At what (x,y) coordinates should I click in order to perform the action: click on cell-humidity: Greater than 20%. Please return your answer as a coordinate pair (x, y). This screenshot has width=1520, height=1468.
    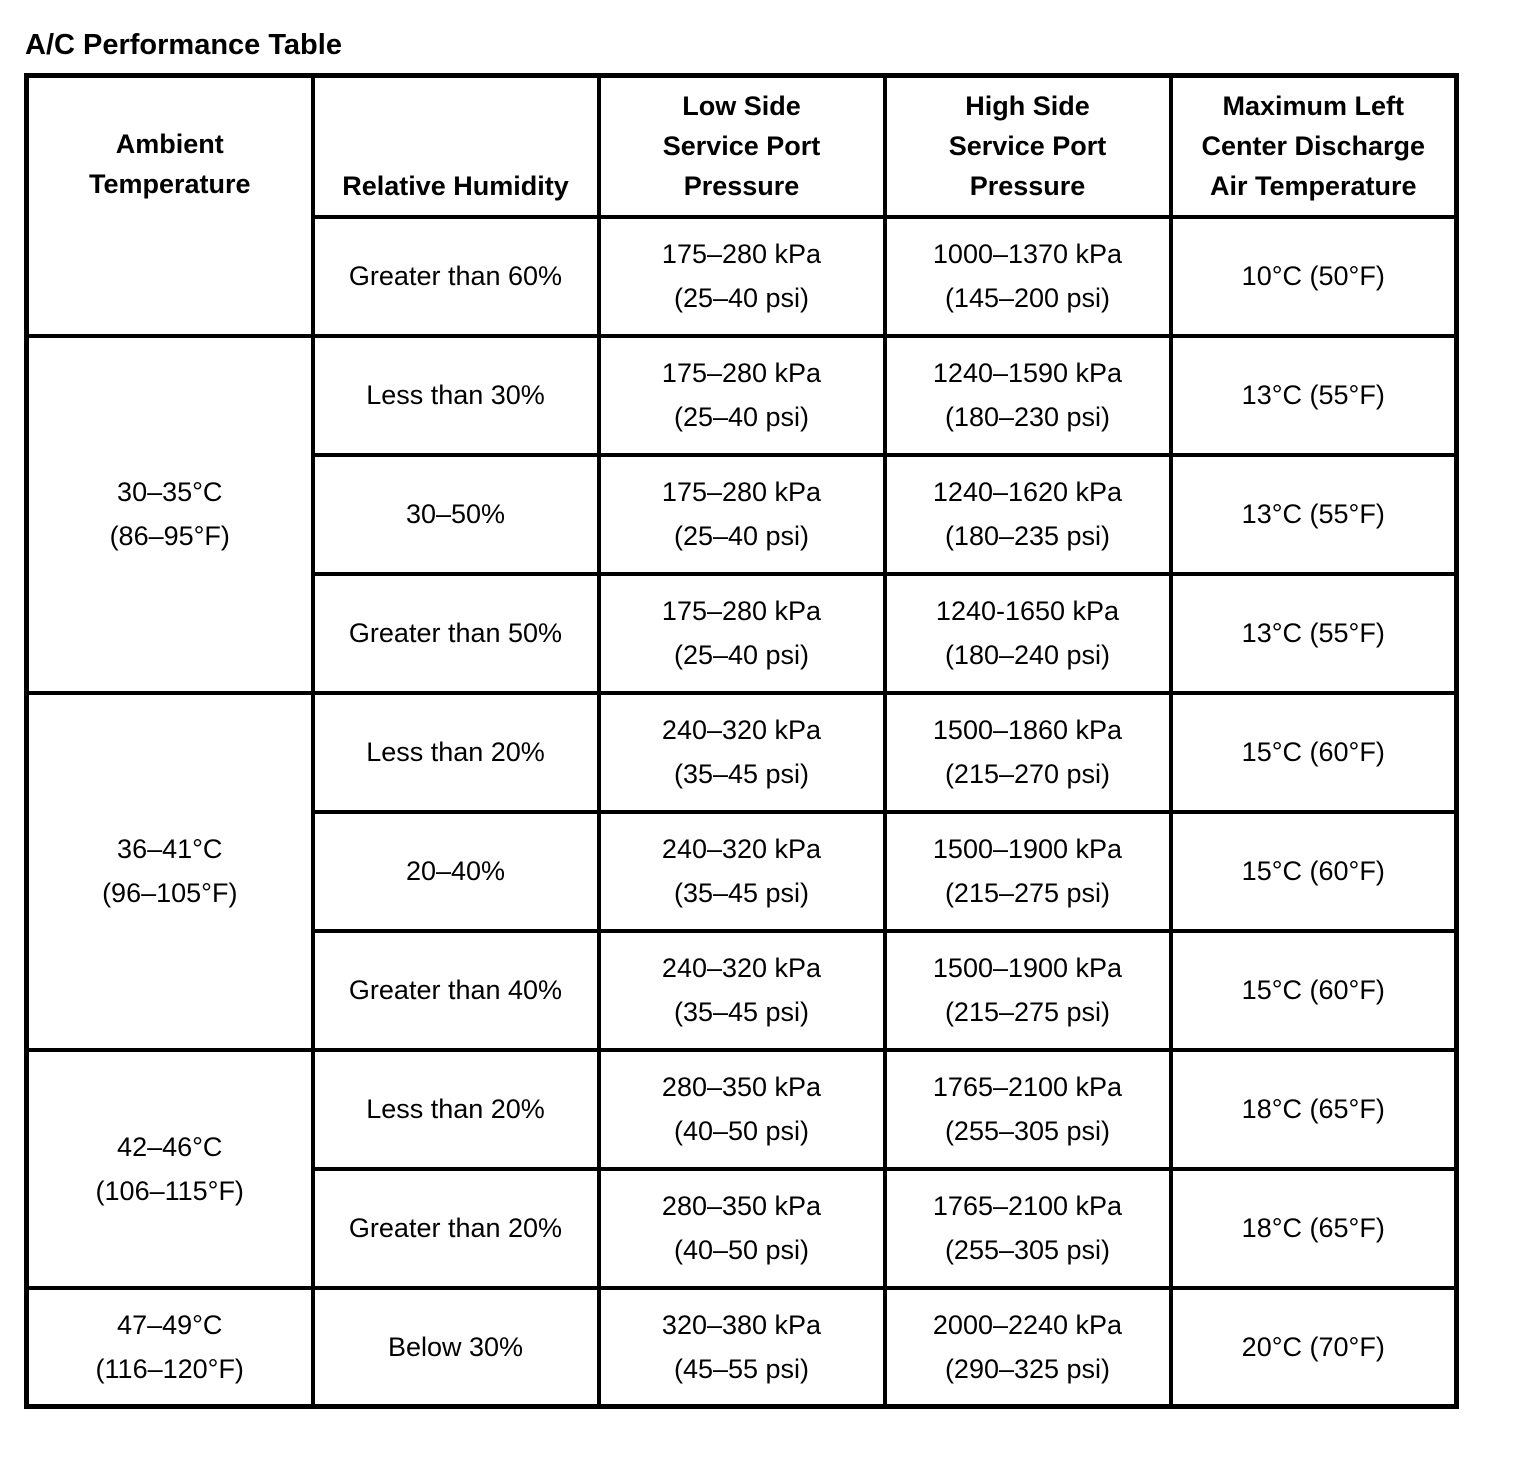
    Looking at the image, I should click on (455, 1228).